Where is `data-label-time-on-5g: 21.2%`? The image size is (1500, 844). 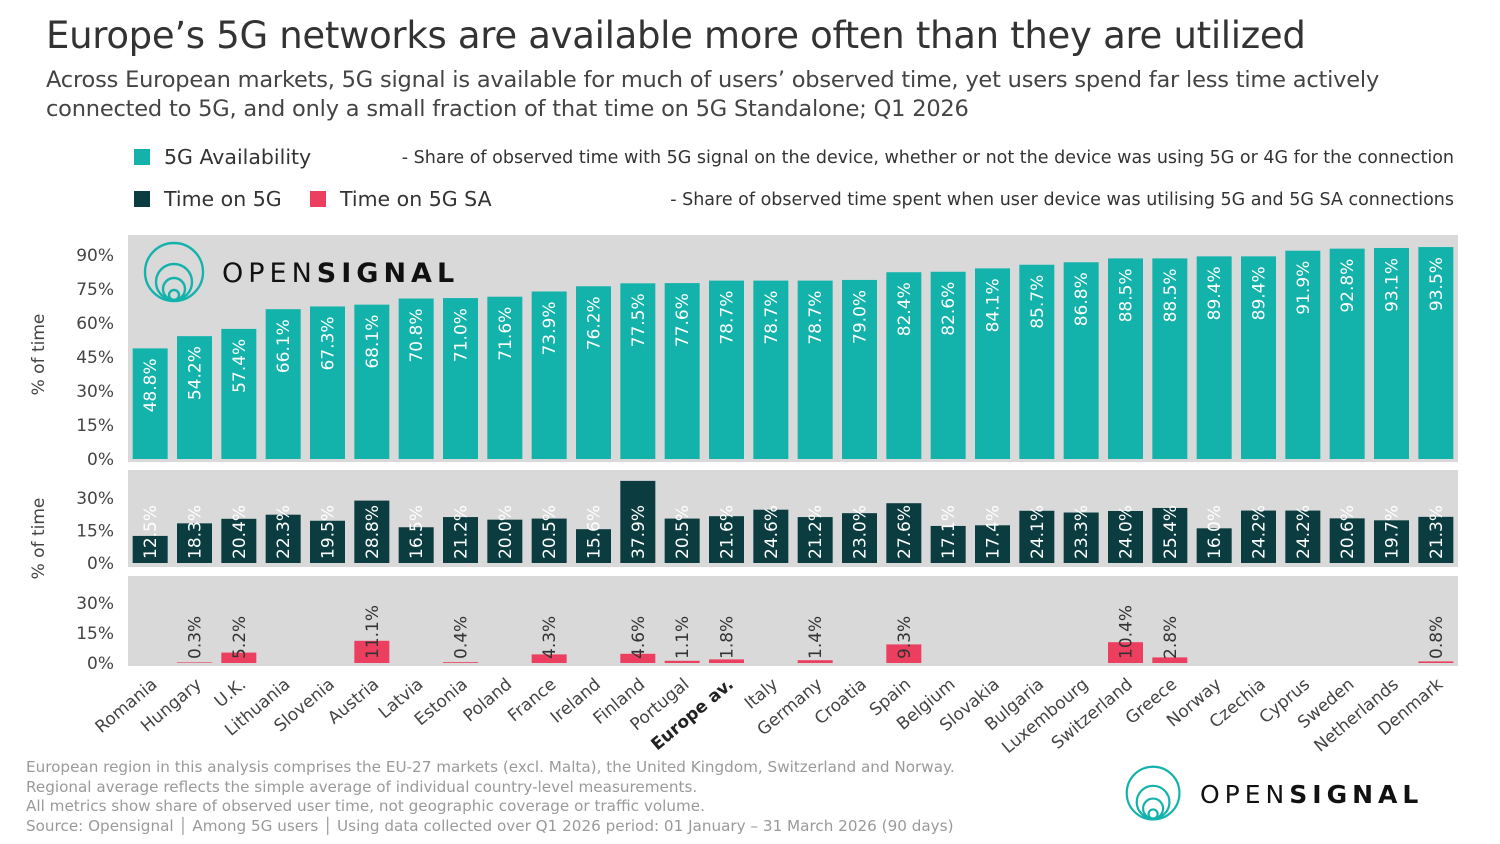
data-label-time-on-5g: 21.2% is located at coordinates (462, 532).